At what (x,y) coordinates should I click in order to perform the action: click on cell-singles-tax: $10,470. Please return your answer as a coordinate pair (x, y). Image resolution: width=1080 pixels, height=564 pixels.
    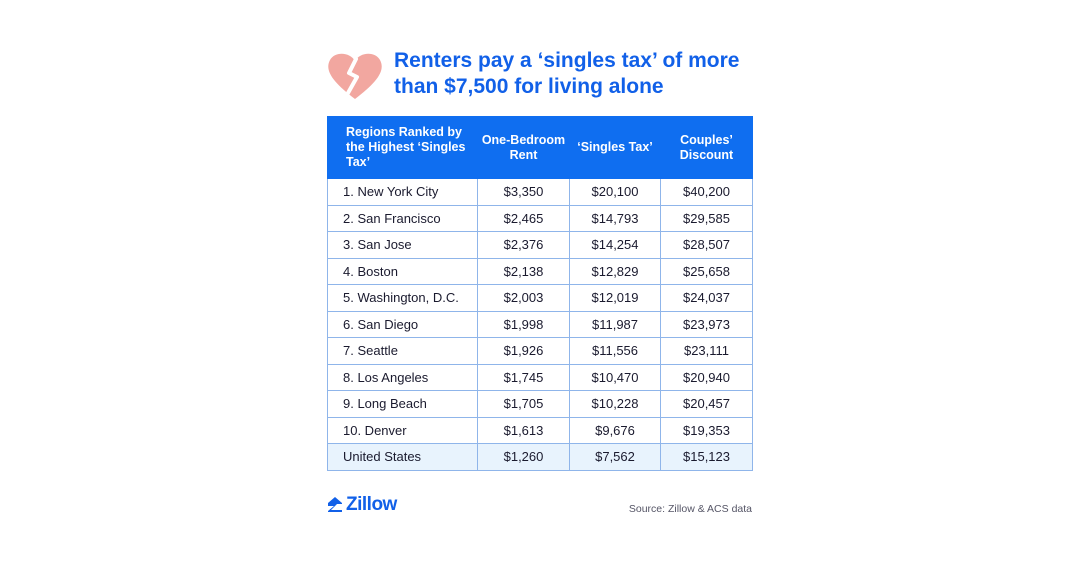
    Looking at the image, I should click on (615, 377).